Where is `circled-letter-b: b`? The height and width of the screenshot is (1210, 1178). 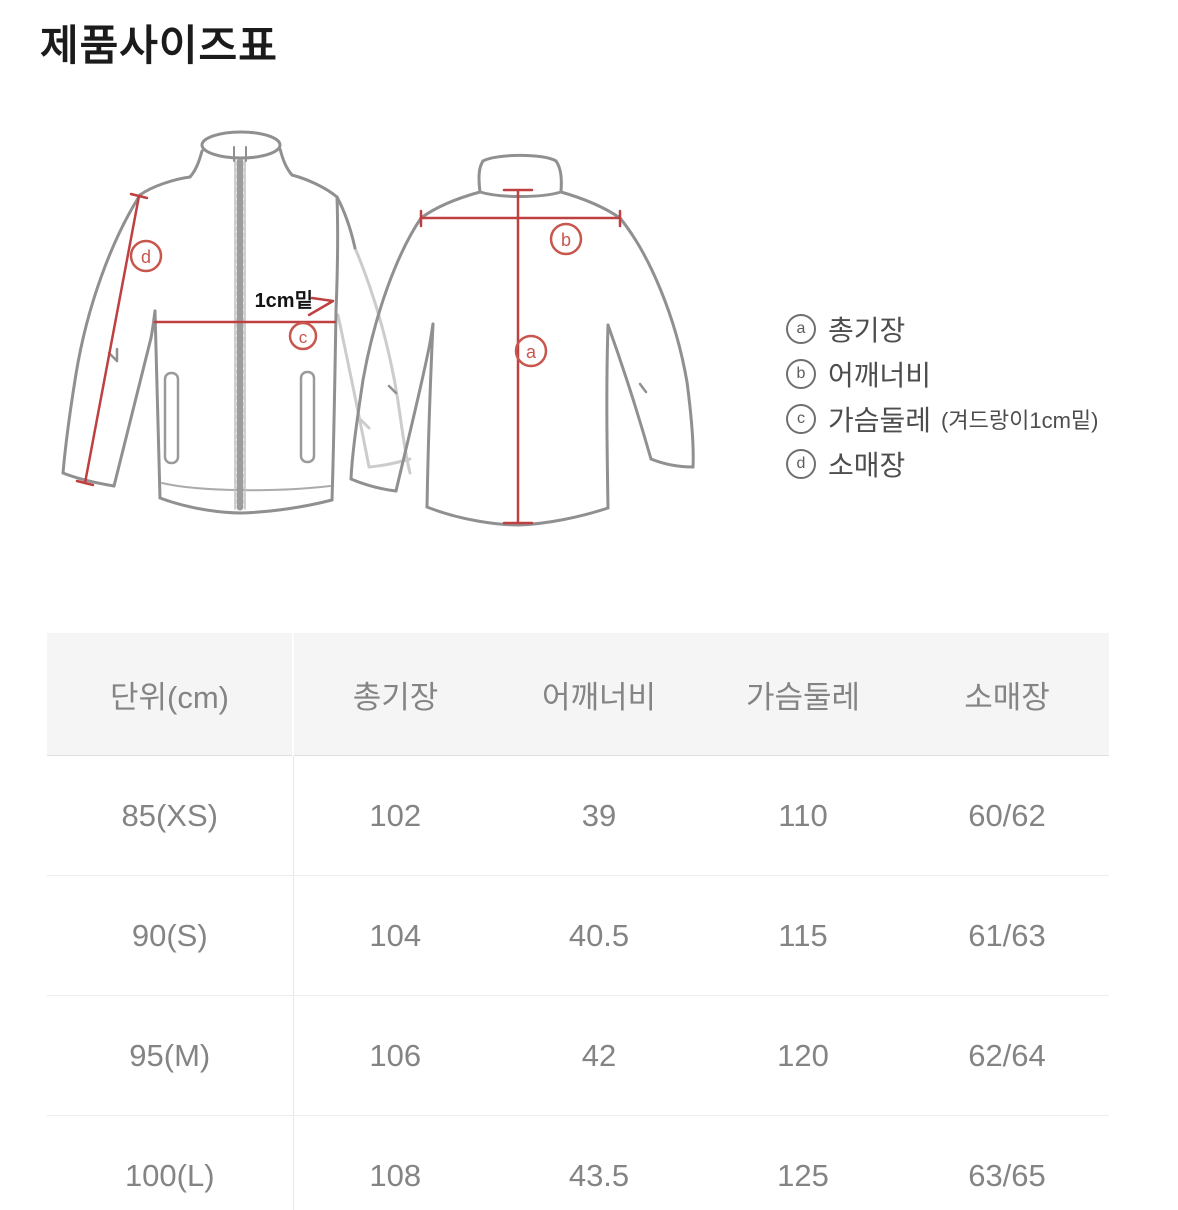
circled-letter-b: b is located at coordinates (801, 373).